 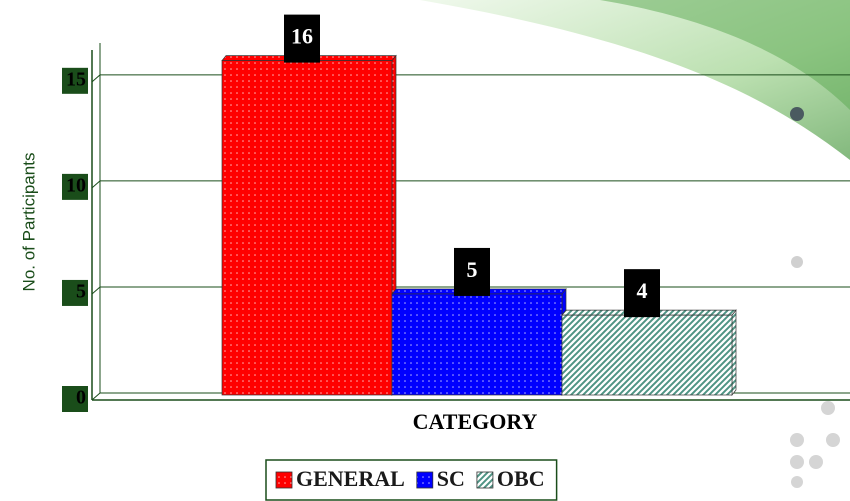 I want to click on value-label: 4, so click(x=642, y=290).